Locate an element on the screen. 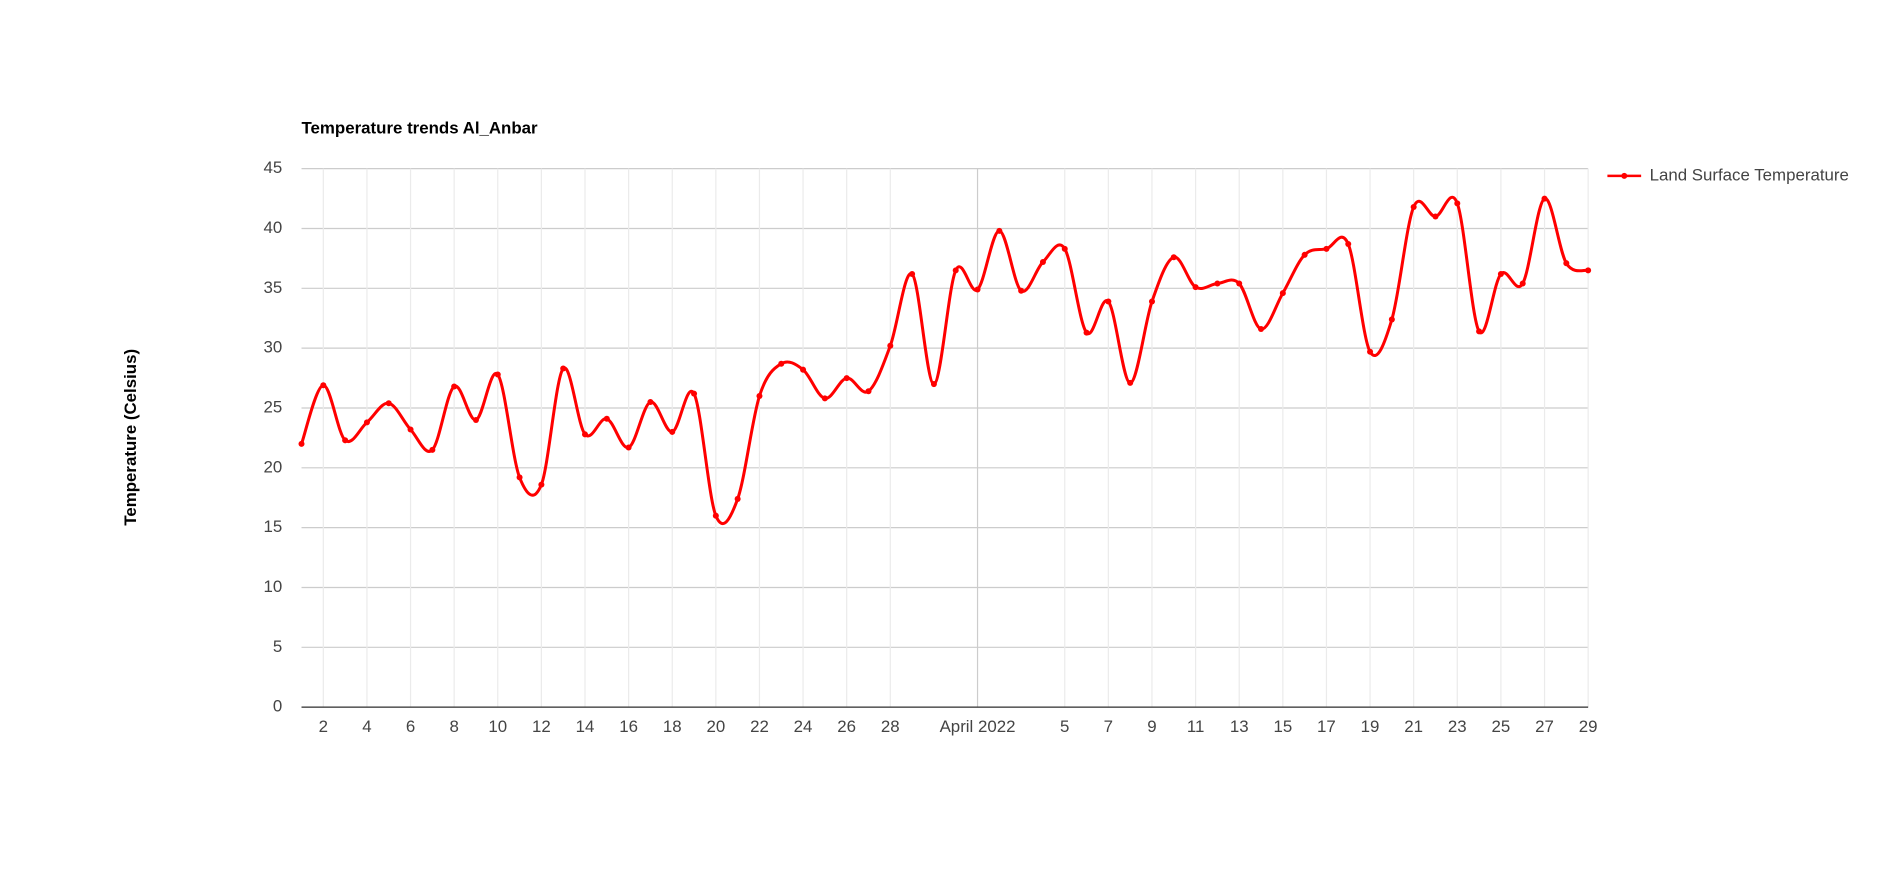  x-tick-label: 22 is located at coordinates (759, 726).